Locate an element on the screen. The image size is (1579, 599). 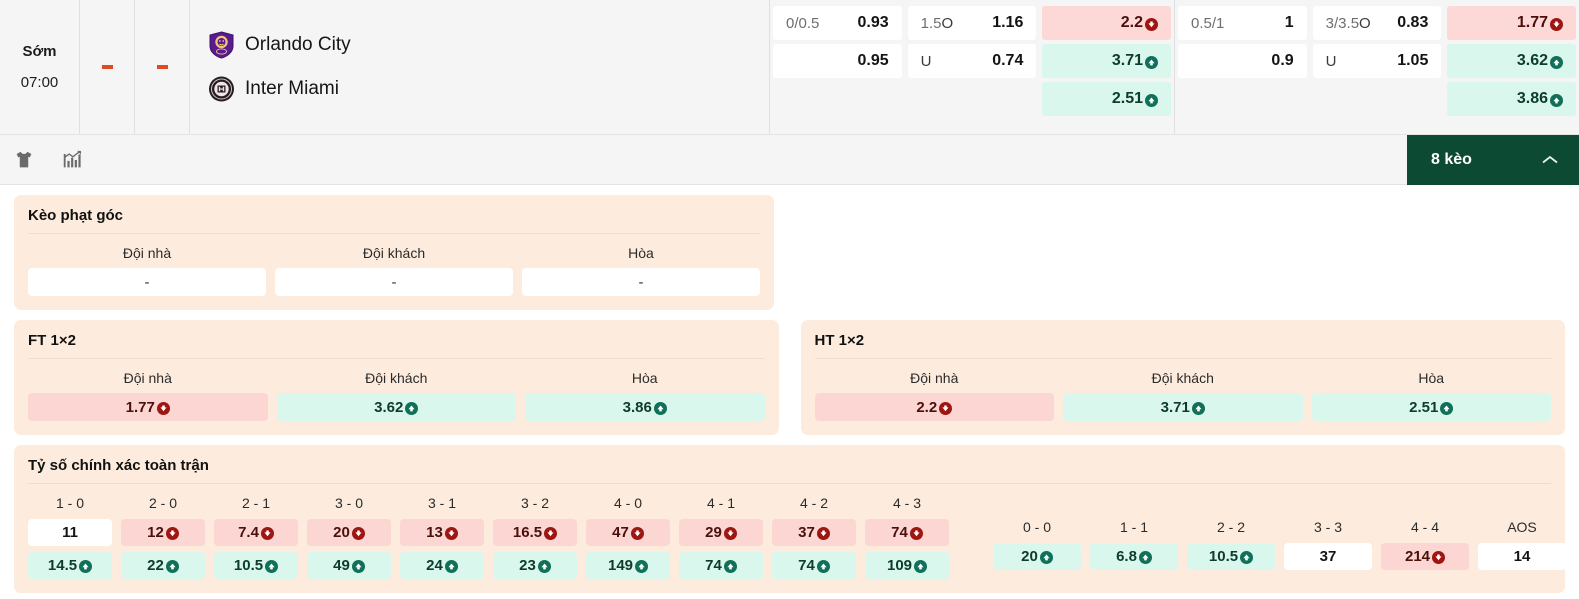
cs-away-cell: 24 is located at coordinates (442, 565).